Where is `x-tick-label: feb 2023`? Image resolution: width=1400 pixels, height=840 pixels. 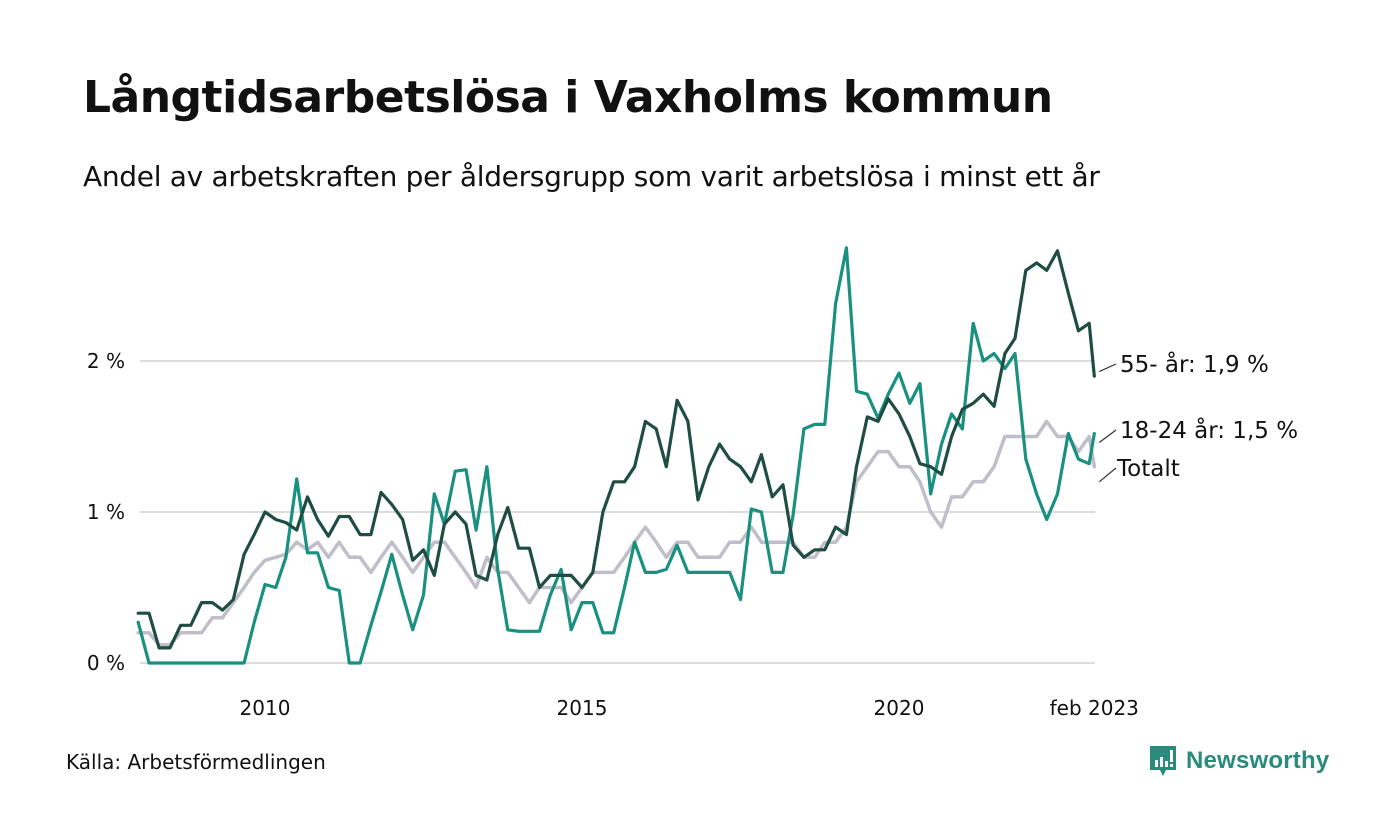
x-tick-label: feb 2023 is located at coordinates (1094, 708).